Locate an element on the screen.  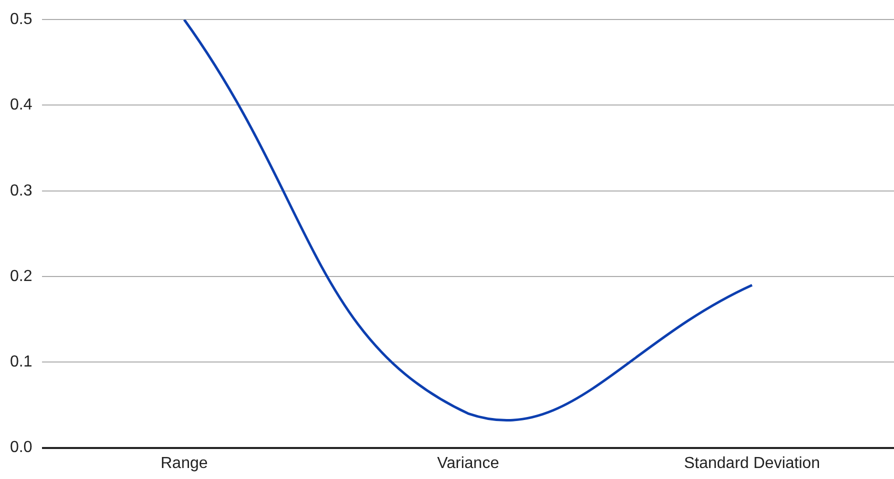
y-tick-label: 0.3 is located at coordinates (21, 191).